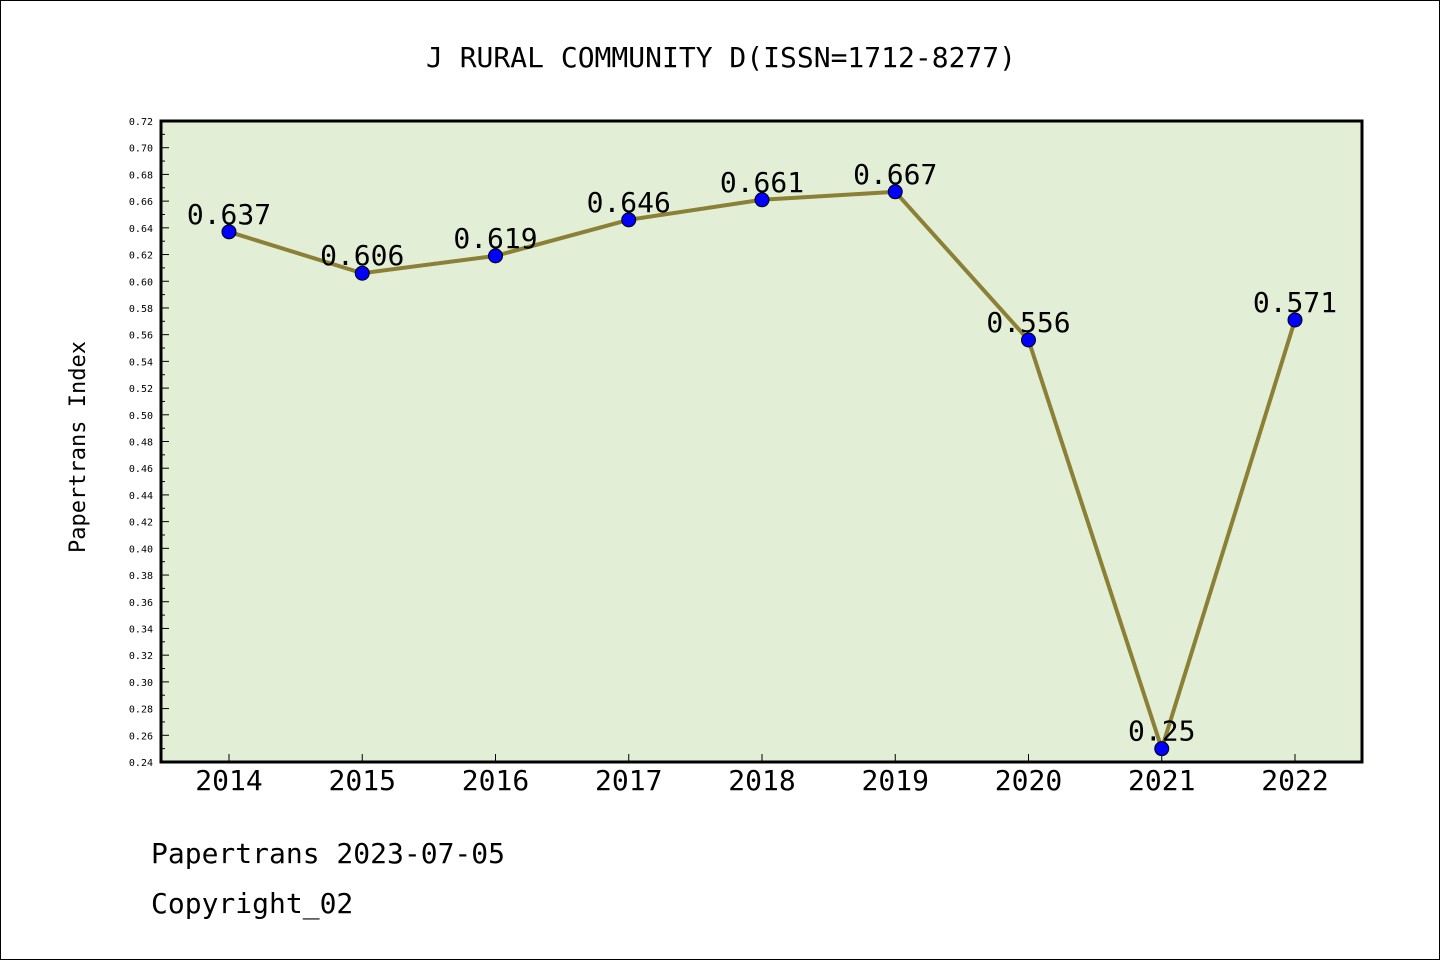 The height and width of the screenshot is (966, 1440). What do you see at coordinates (141, 763) in the screenshot?
I see `y-tick-label: 0.24` at bounding box center [141, 763].